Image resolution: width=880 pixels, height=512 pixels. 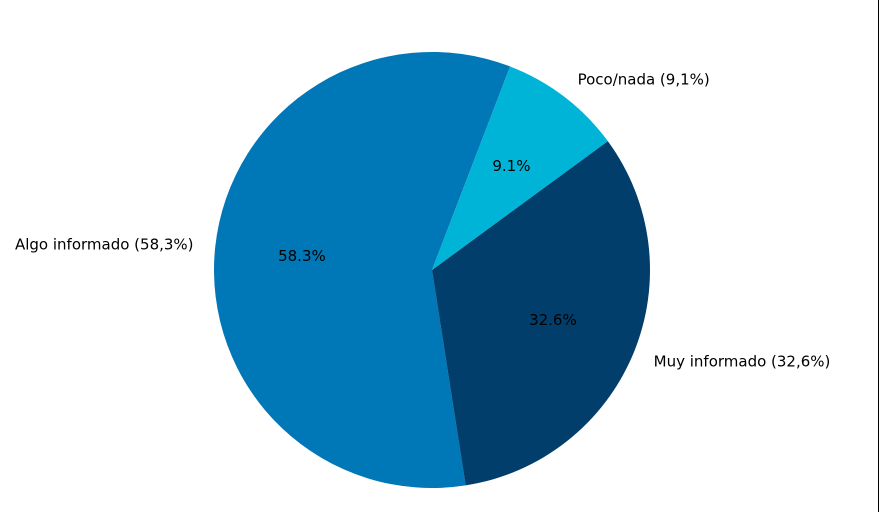 I want to click on slice-percent-label-1: 32.6%, so click(x=553, y=320).